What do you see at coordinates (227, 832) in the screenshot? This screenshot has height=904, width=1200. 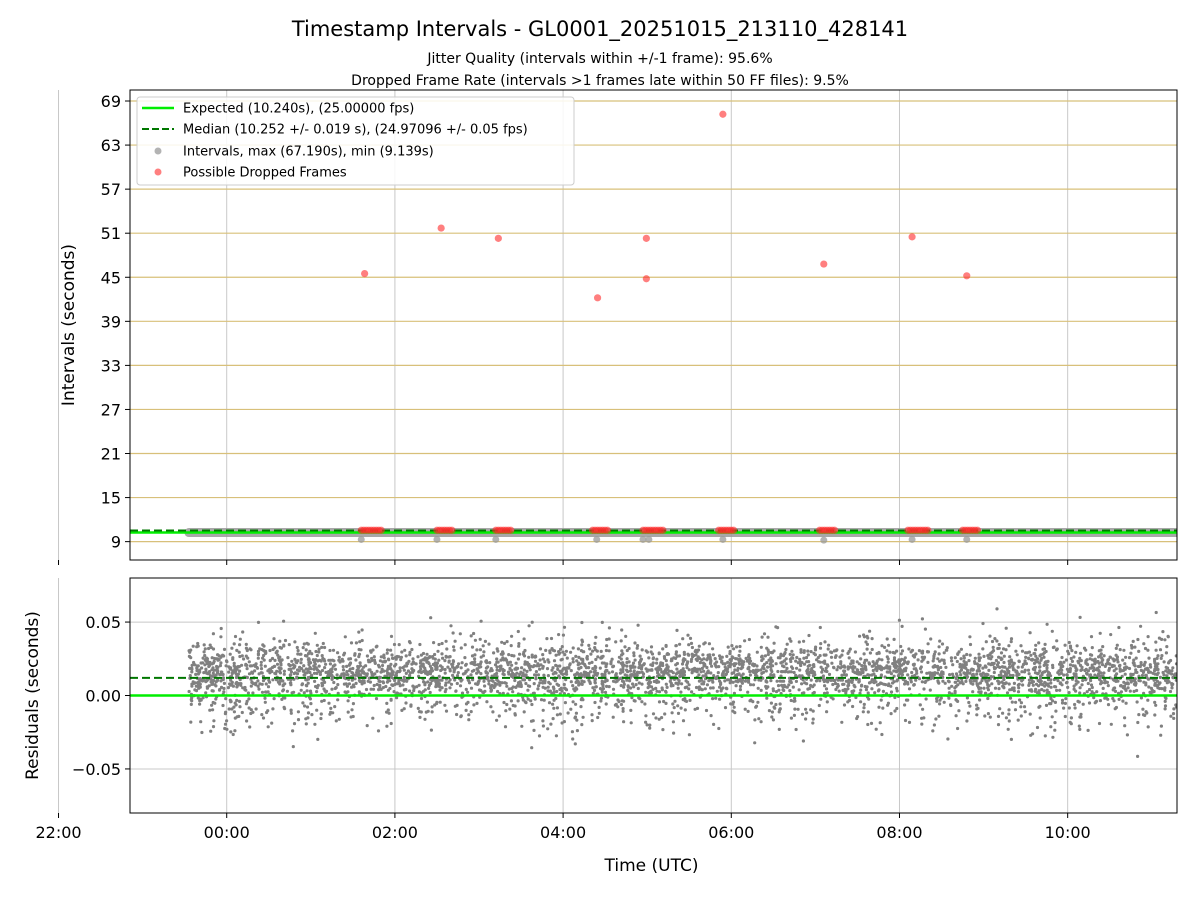 I see `residuals-x-tick-label: 00:00` at bounding box center [227, 832].